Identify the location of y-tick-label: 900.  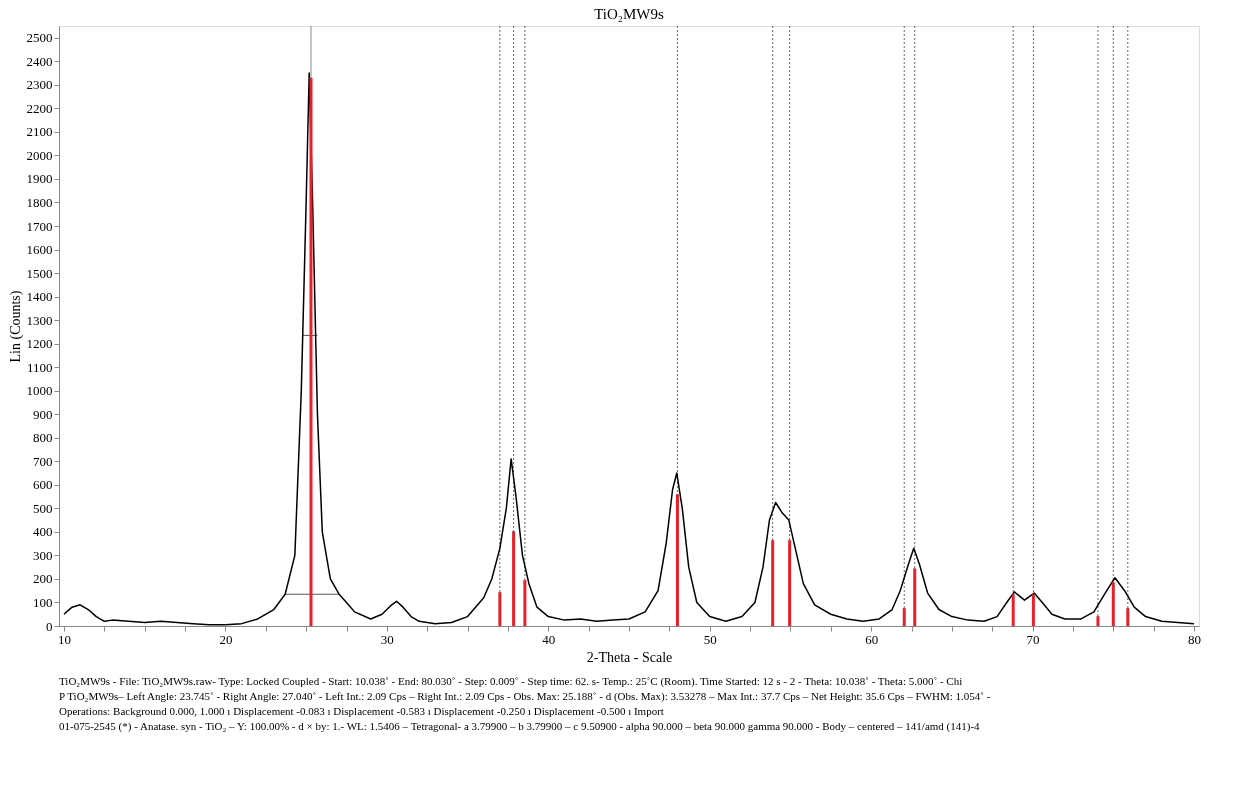
(43, 414).